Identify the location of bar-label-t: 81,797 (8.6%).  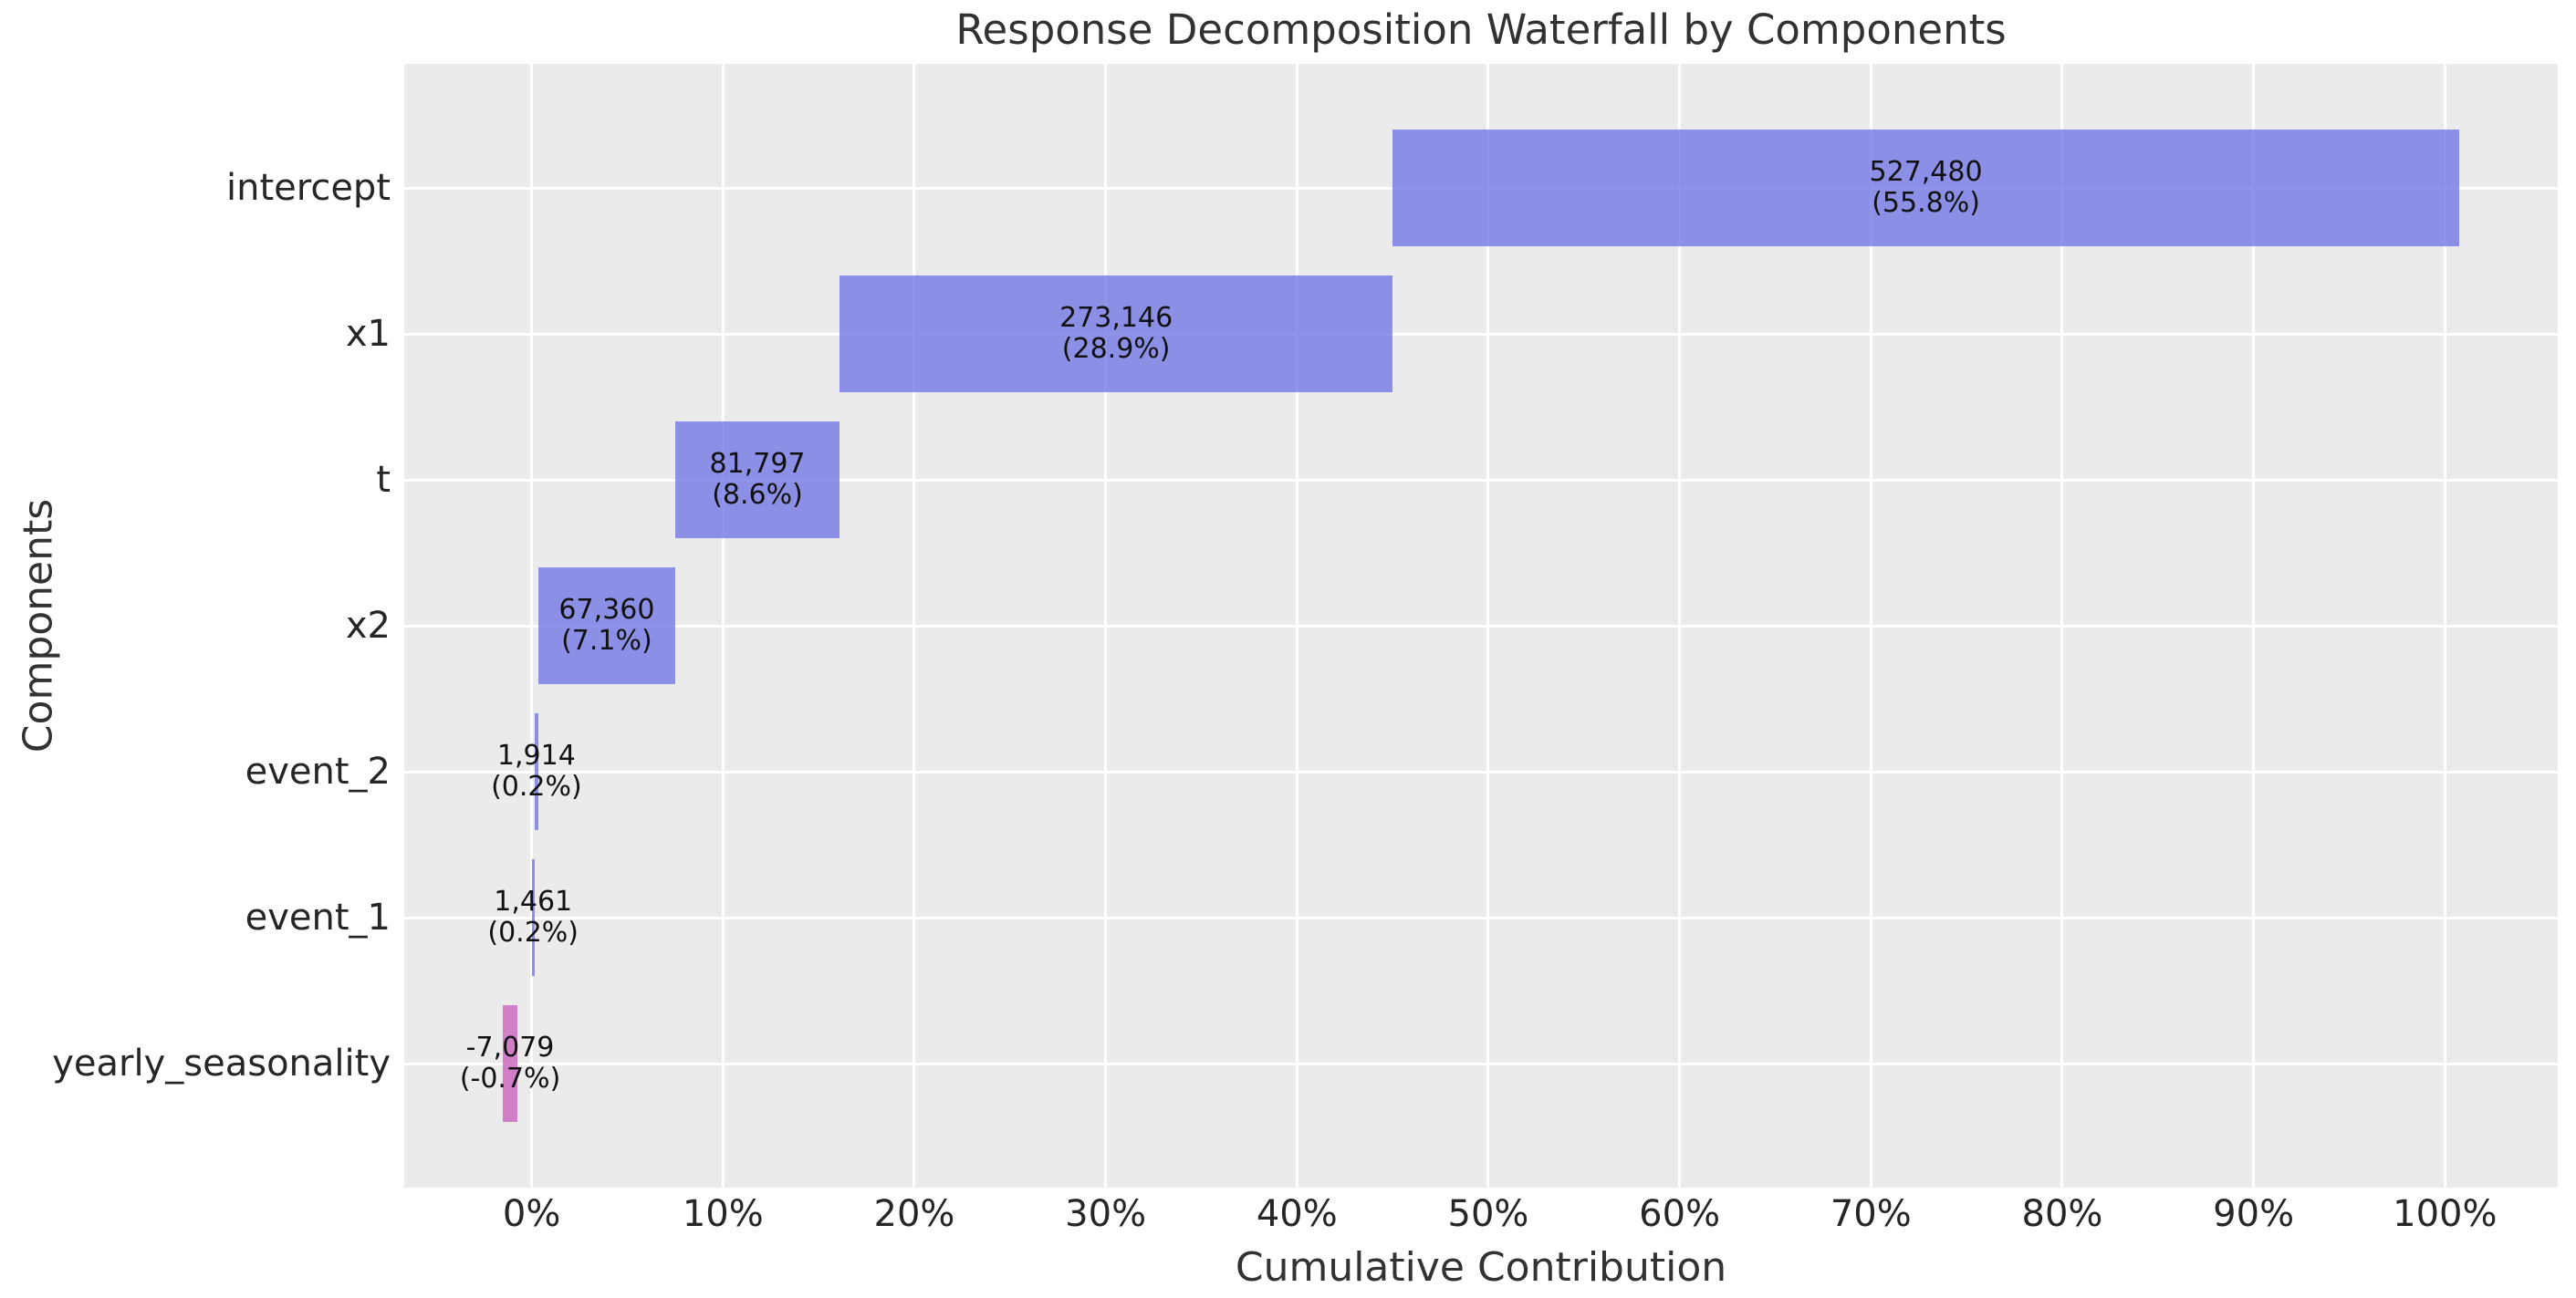
(758, 480).